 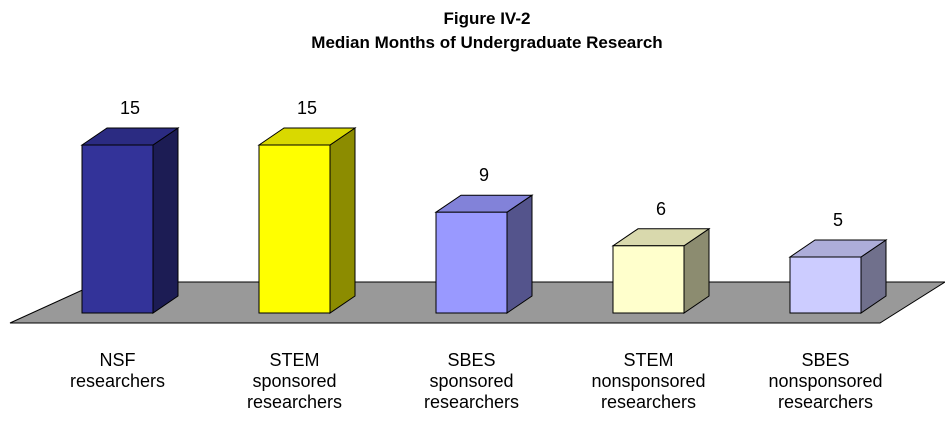 I want to click on x-tick-label-line: NSF, so click(x=118, y=360).